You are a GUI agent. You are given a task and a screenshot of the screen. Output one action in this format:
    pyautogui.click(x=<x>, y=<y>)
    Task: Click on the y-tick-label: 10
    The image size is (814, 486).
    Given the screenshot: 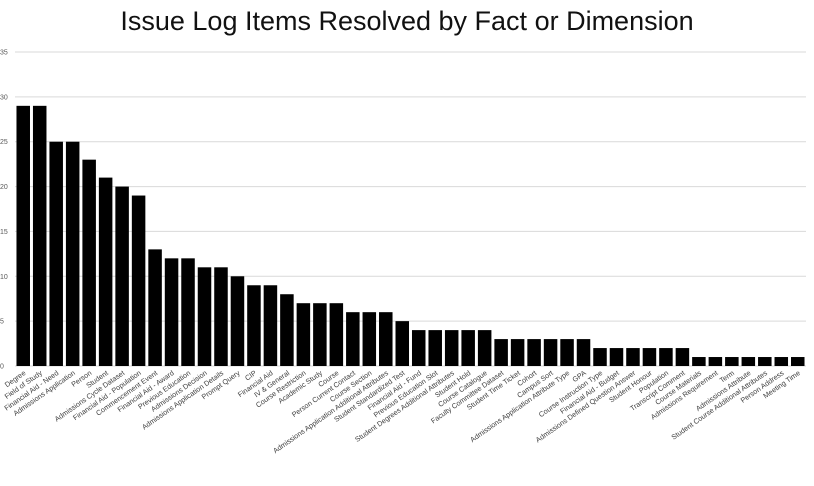 What is the action you would take?
    pyautogui.click(x=4, y=277)
    